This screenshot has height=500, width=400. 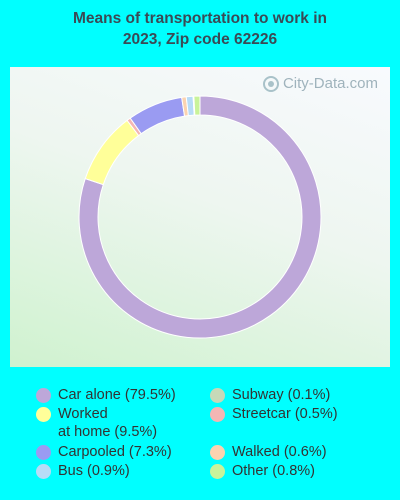 I want to click on legend-label: Worked at home (9.5%), so click(x=108, y=423).